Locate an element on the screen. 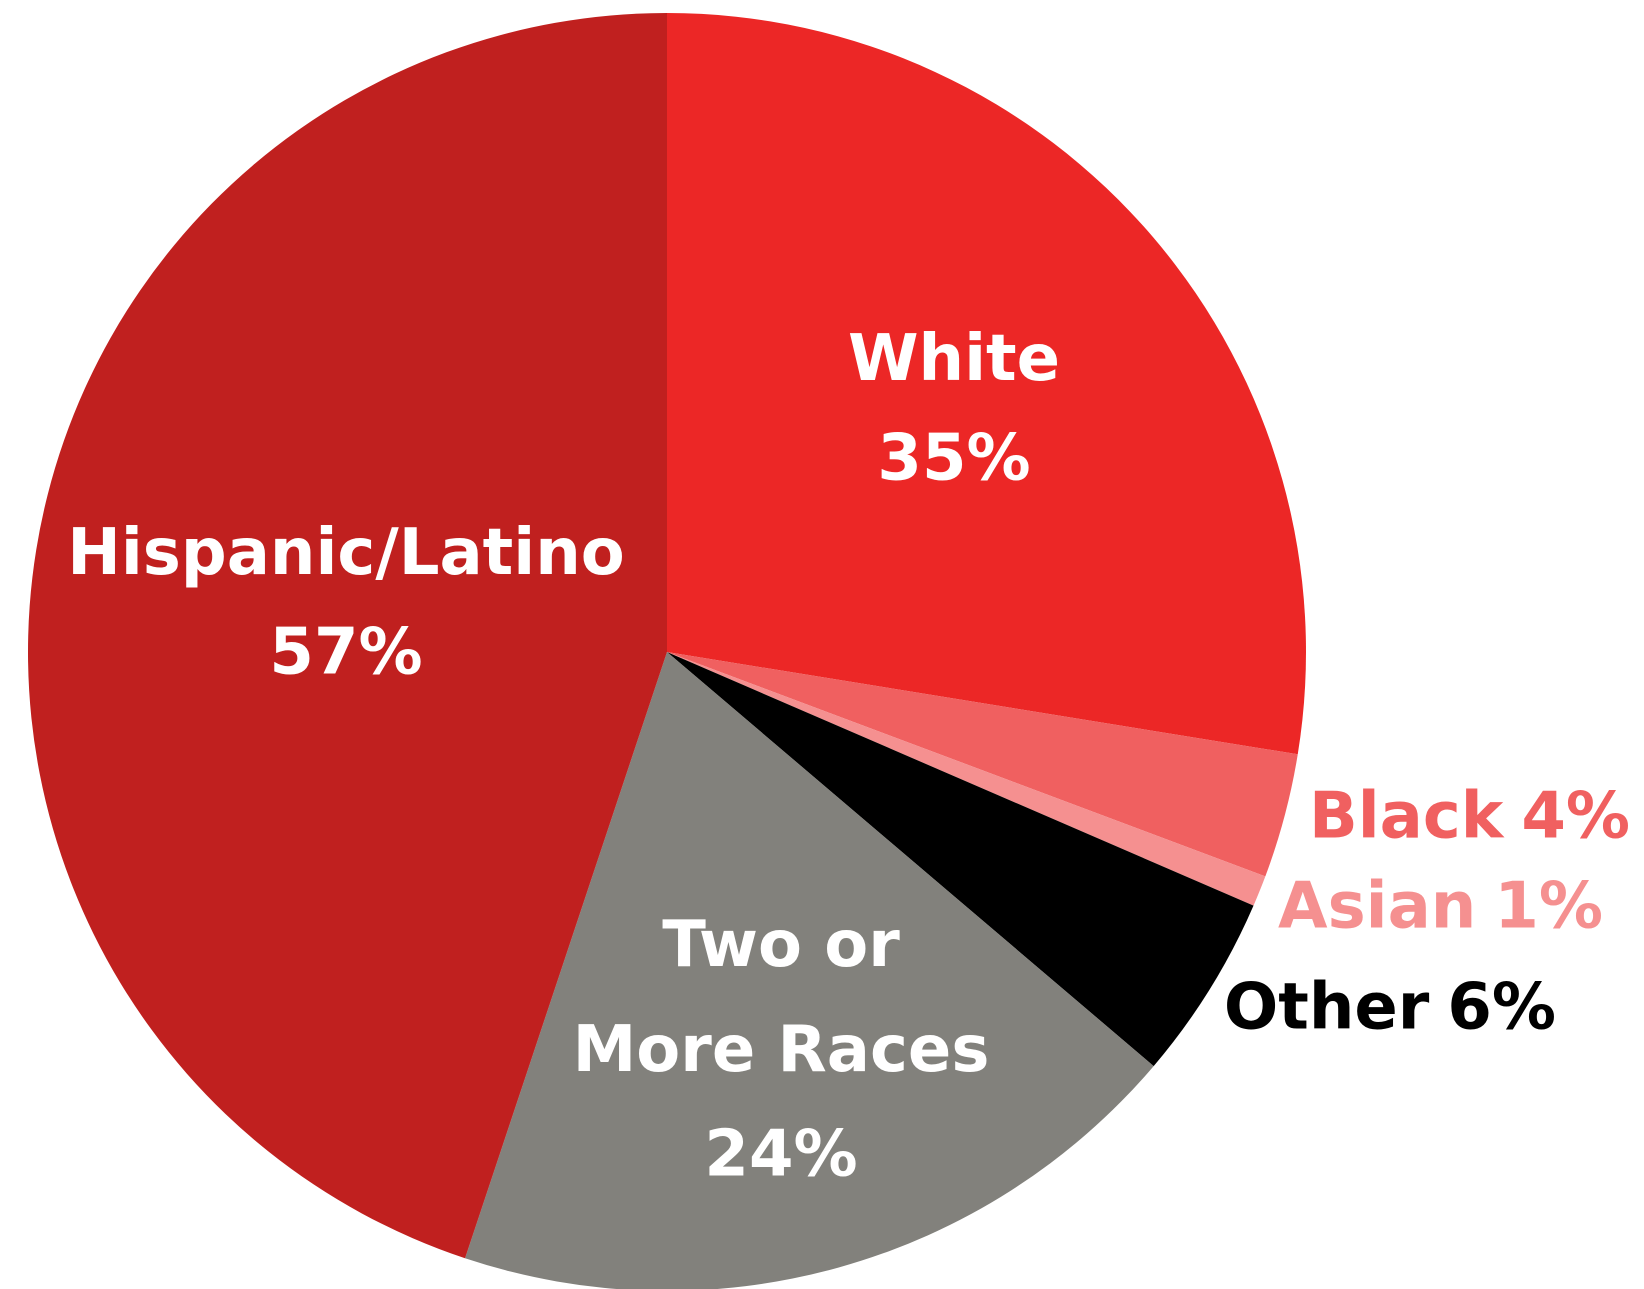 The width and height of the screenshot is (1644, 1289). value-label: 35% is located at coordinates (953, 459).